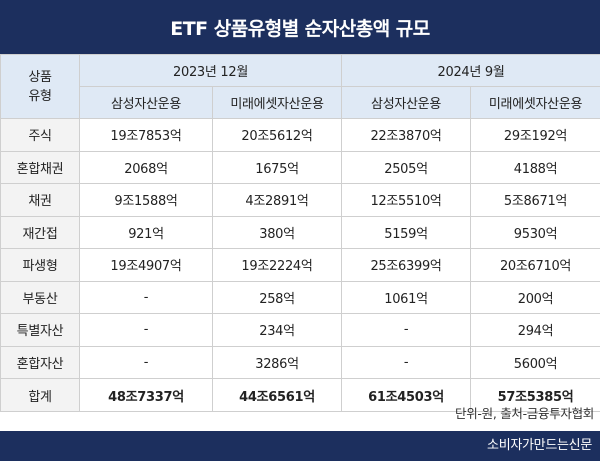 The width and height of the screenshot is (600, 461). I want to click on header-type-line2: 유형, so click(40, 96).